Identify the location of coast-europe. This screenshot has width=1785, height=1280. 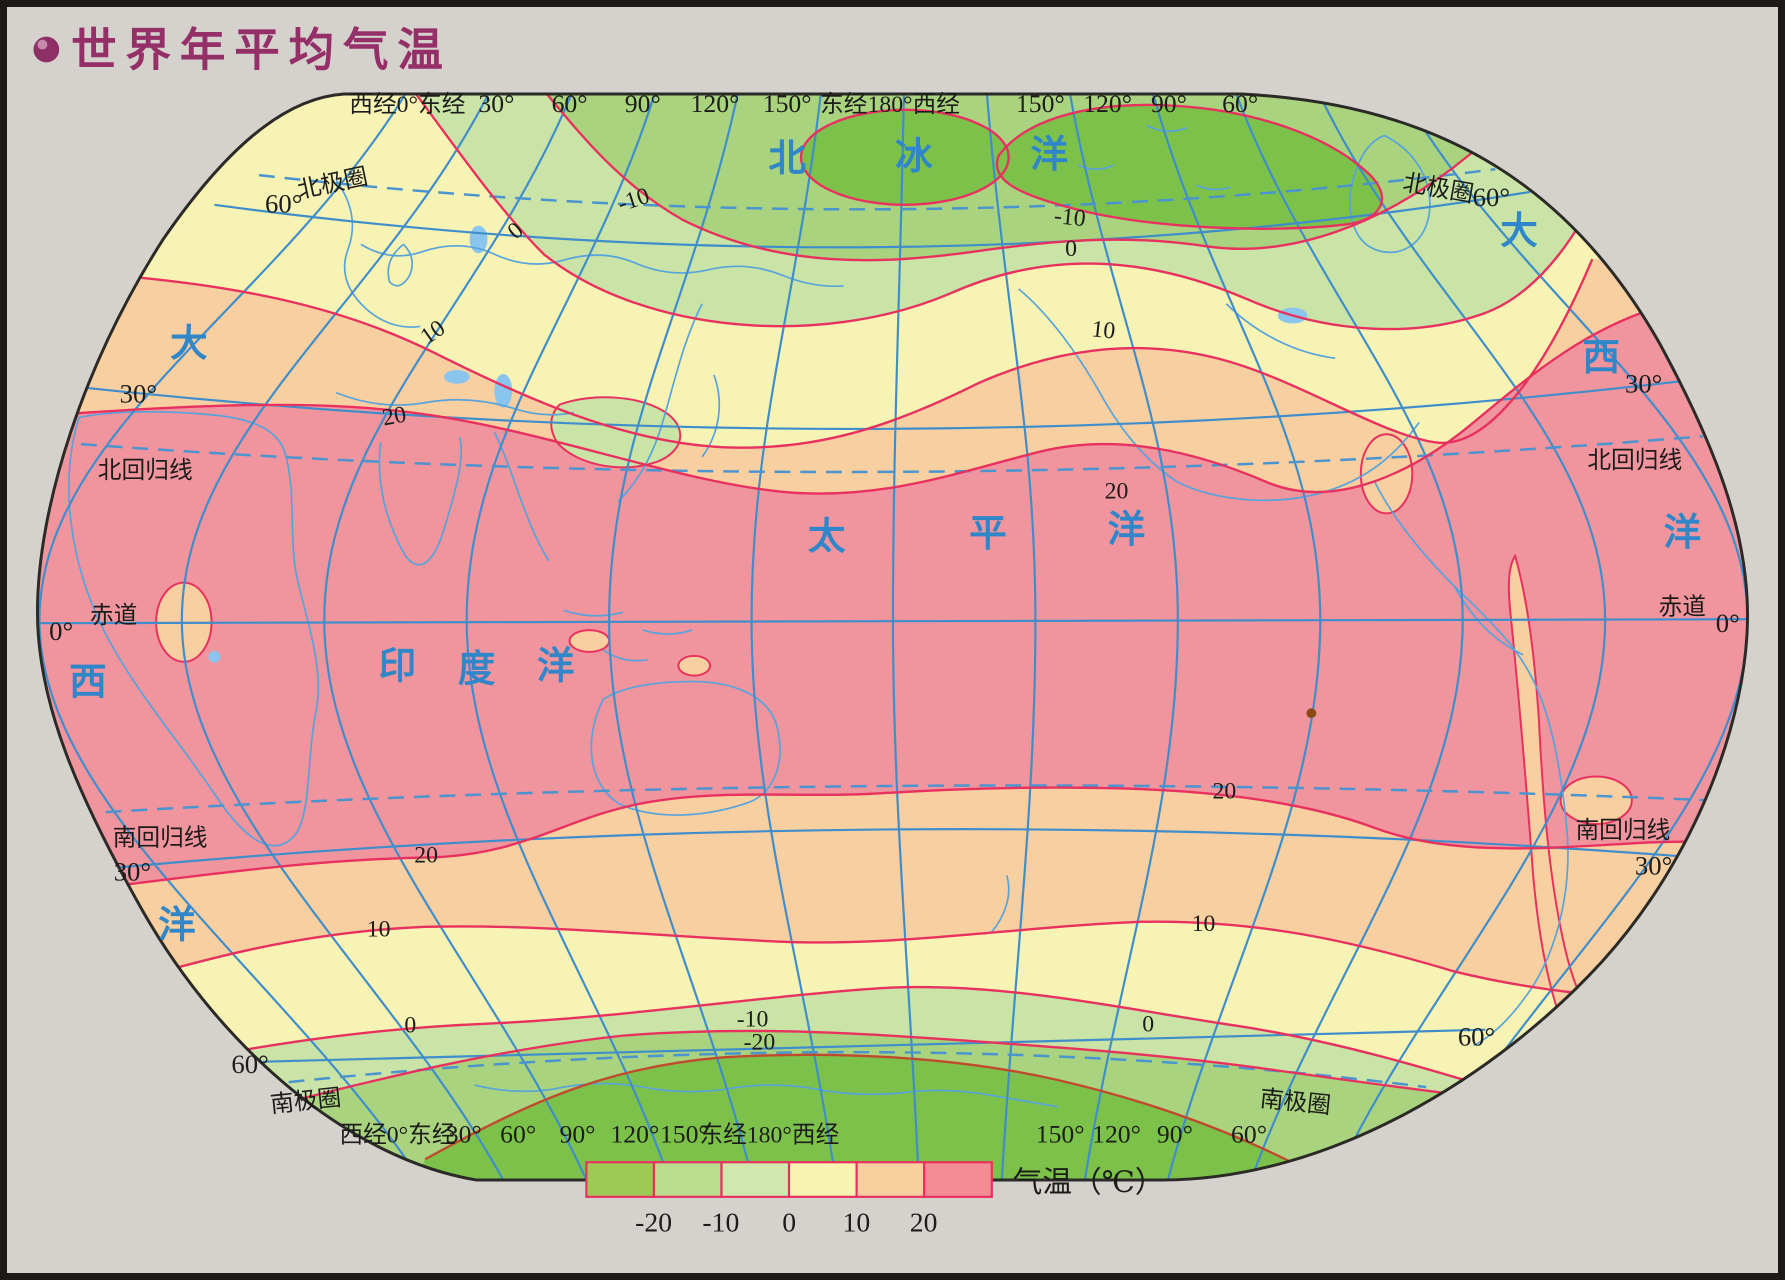
(378, 253).